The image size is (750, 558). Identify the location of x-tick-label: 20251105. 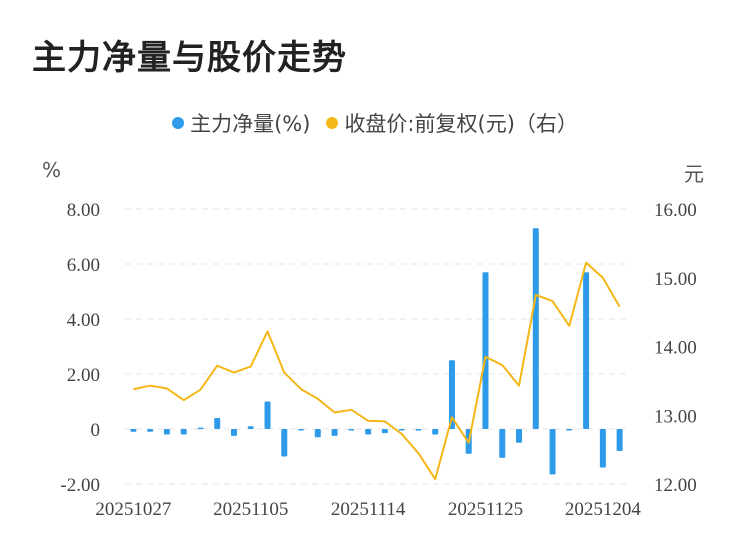
(250, 509).